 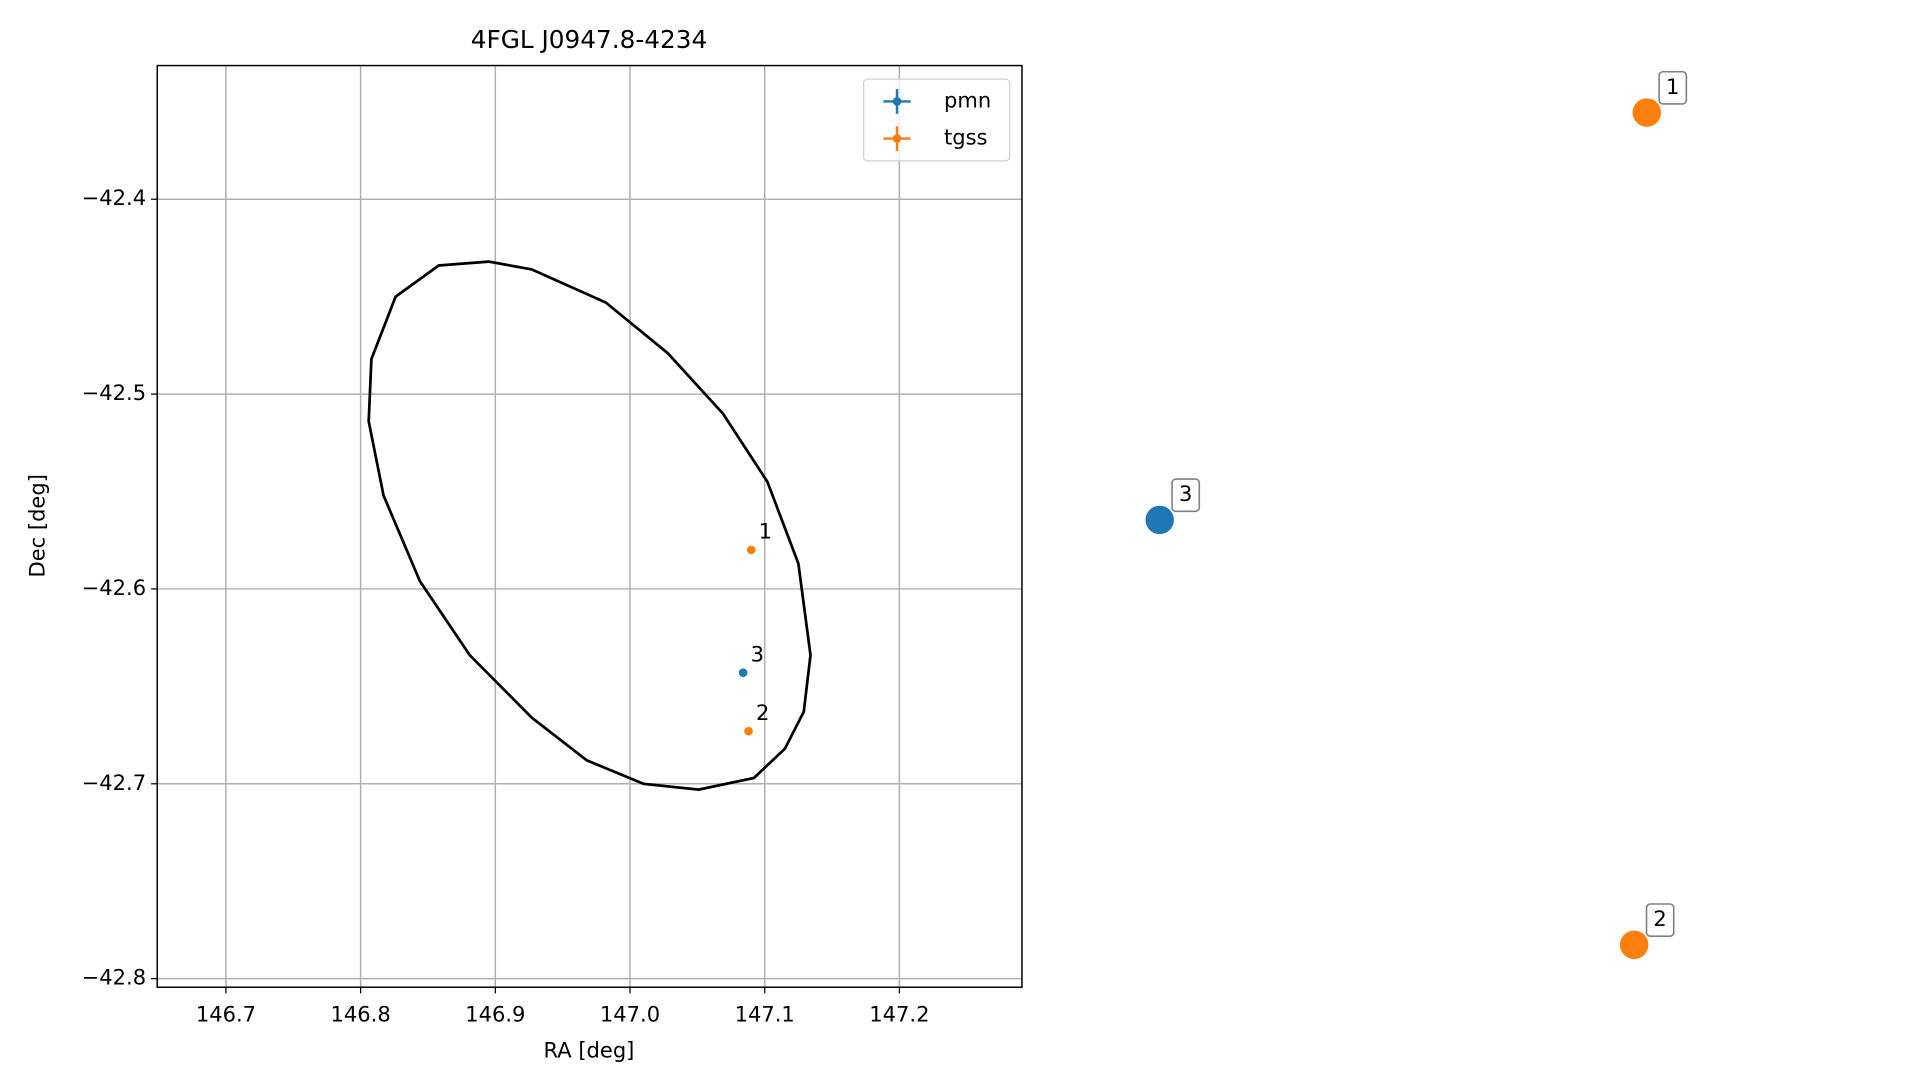 I want to click on y-tick-label: −42.5, so click(x=114, y=392).